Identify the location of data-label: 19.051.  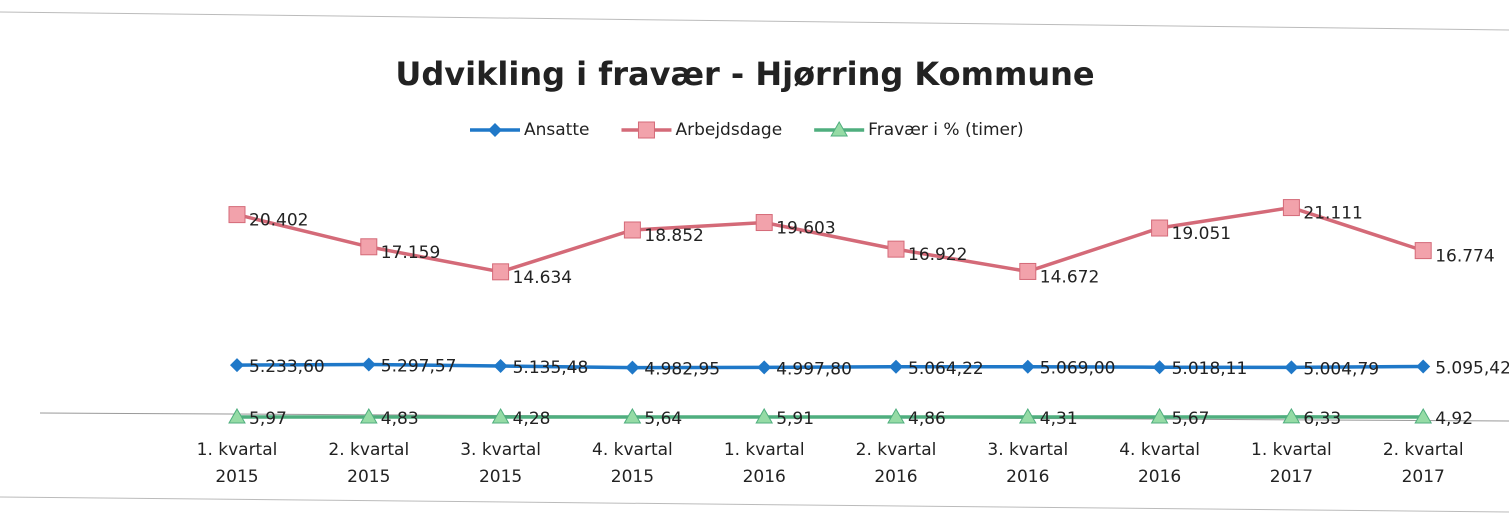
(1201, 234).